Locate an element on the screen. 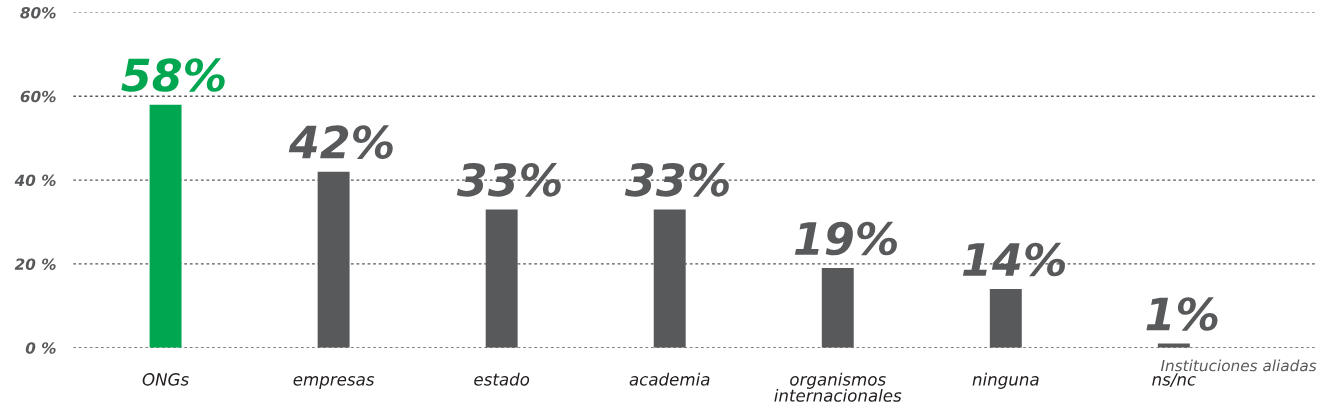 The image size is (1330, 414). y-tick-label: 20 % is located at coordinates (35, 264).